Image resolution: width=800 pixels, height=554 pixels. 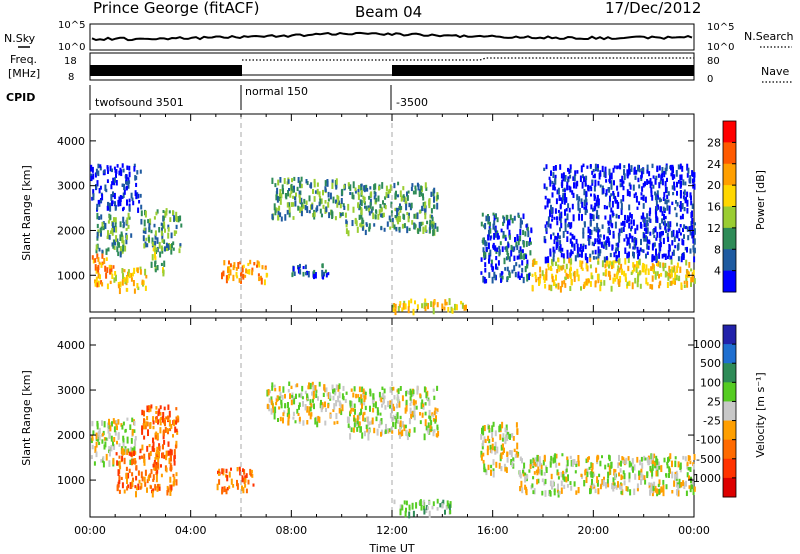 What do you see at coordinates (493, 530) in the screenshot?
I see `x-tick-label: 16:00` at bounding box center [493, 530].